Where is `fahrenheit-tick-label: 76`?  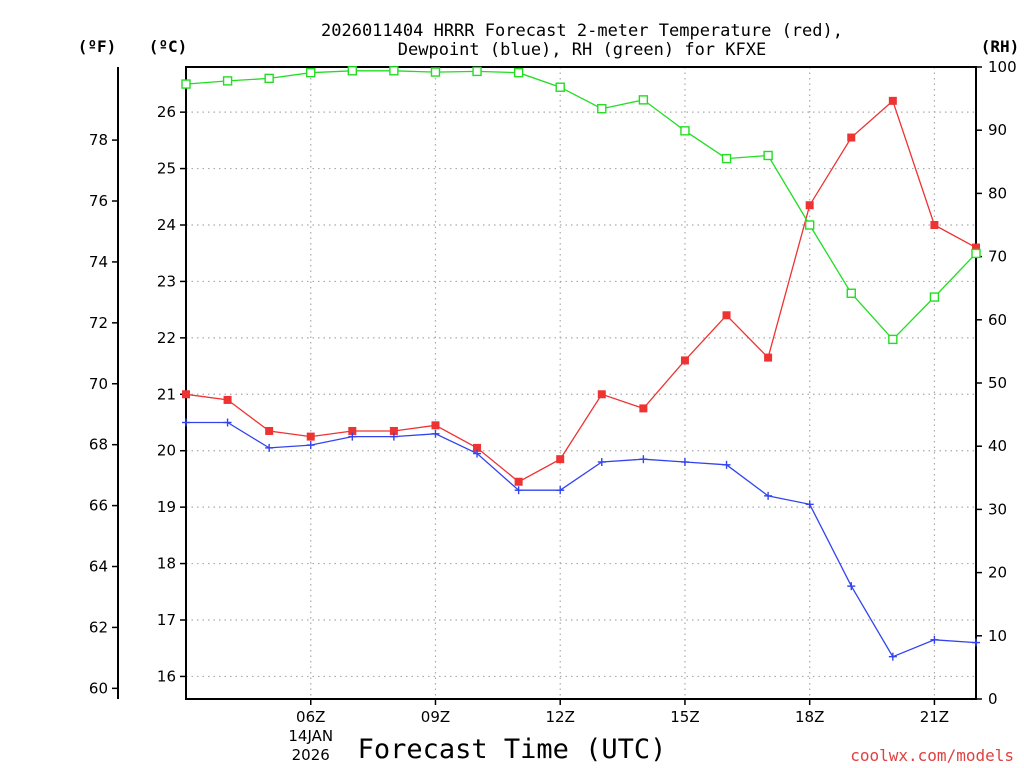
fahrenheit-tick-label: 76 is located at coordinates (98, 201).